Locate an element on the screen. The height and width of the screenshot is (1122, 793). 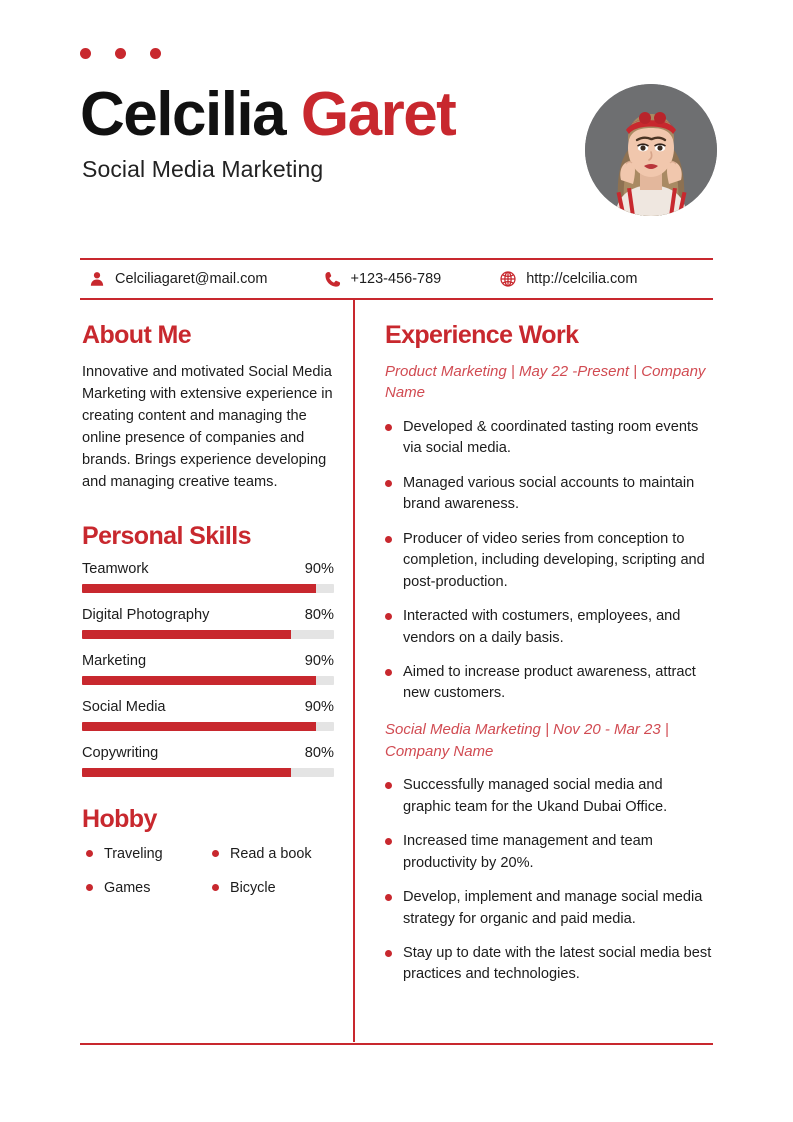
skill-head: Marketing 90% is located at coordinates (208, 661).